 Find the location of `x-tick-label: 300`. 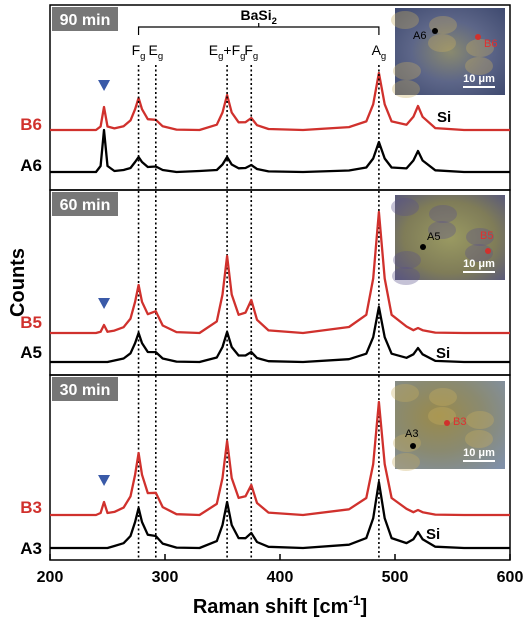

x-tick-label: 300 is located at coordinates (165, 577).